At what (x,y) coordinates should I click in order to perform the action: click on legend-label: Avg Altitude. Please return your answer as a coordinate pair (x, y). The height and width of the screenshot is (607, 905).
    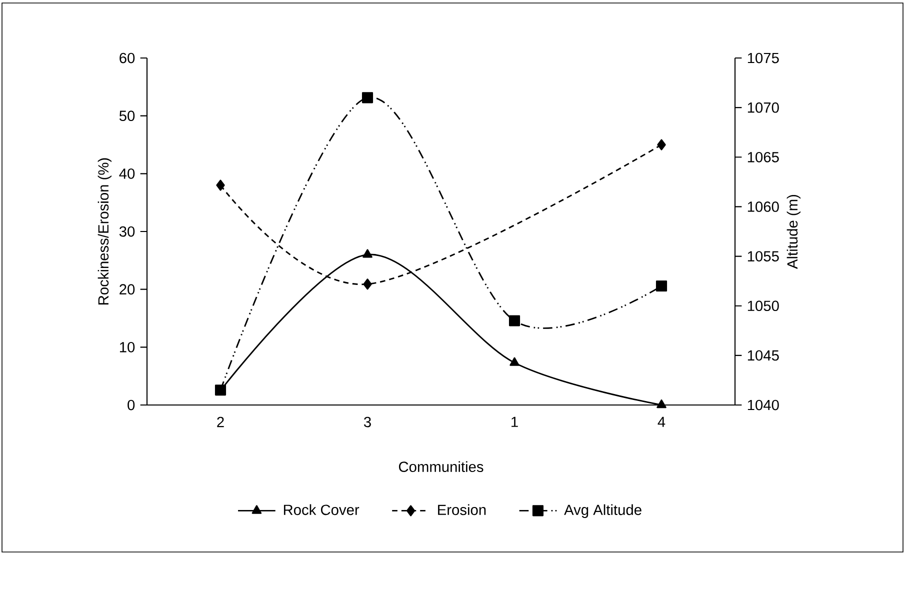
    Looking at the image, I should click on (603, 511).